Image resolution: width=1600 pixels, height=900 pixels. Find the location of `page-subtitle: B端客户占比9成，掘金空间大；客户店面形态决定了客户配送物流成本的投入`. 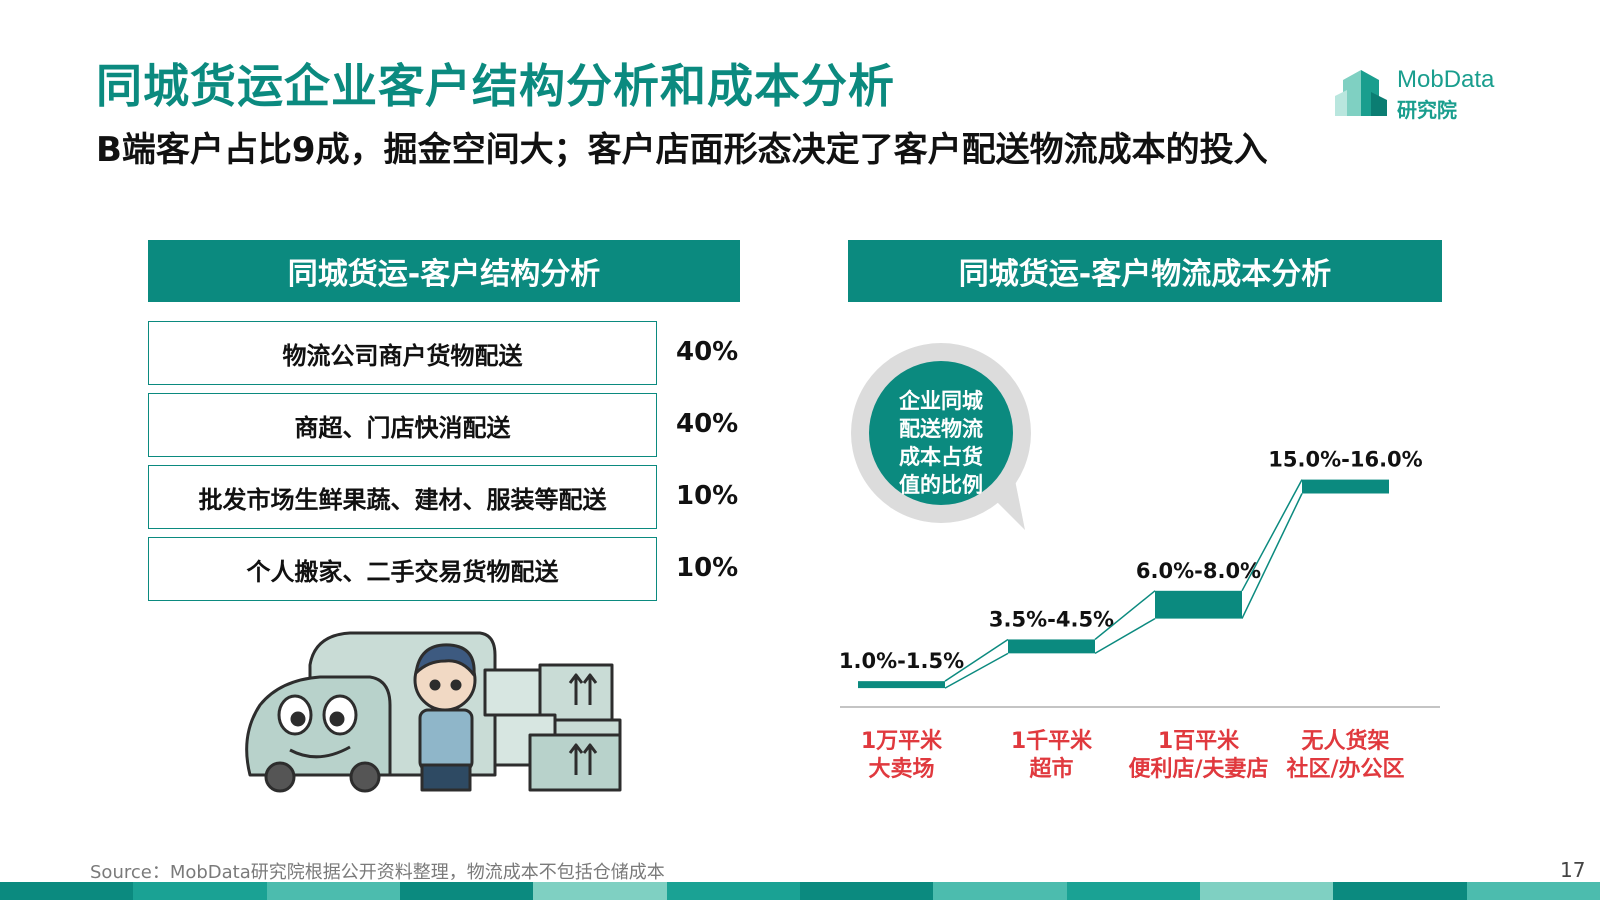

page-subtitle: B端客户占比9成，掘金空间大；客户店面形态决定了客户配送物流成本的投入 is located at coordinates (682, 150).